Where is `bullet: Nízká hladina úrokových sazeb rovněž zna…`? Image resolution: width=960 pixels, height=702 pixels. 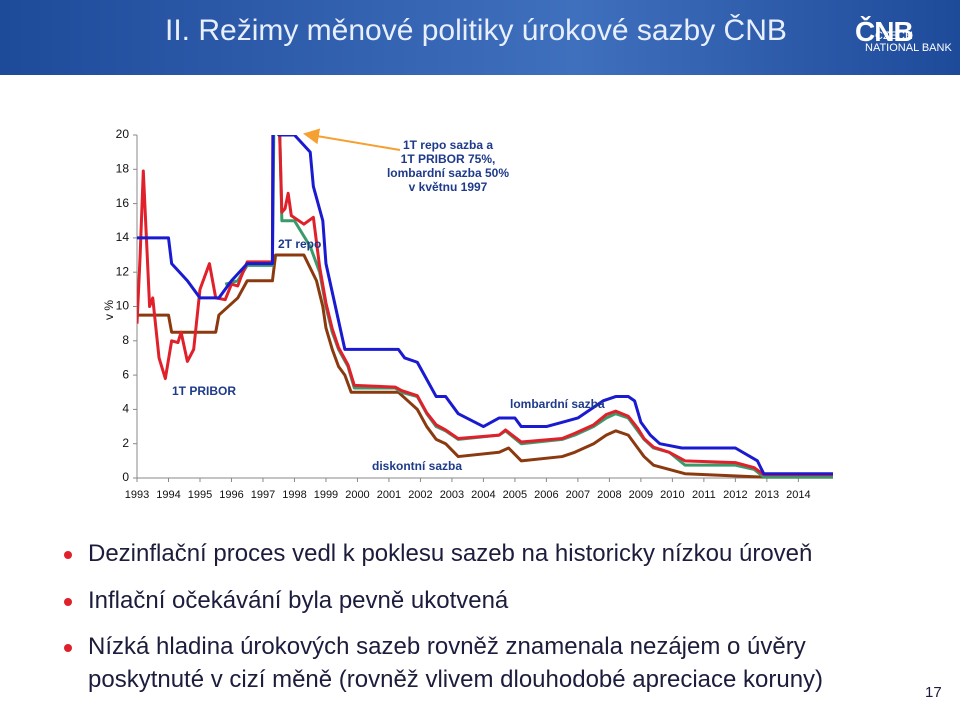 bullet: Nízká hladina úrokových sazeb rovněž zna… is located at coordinates (456, 663).